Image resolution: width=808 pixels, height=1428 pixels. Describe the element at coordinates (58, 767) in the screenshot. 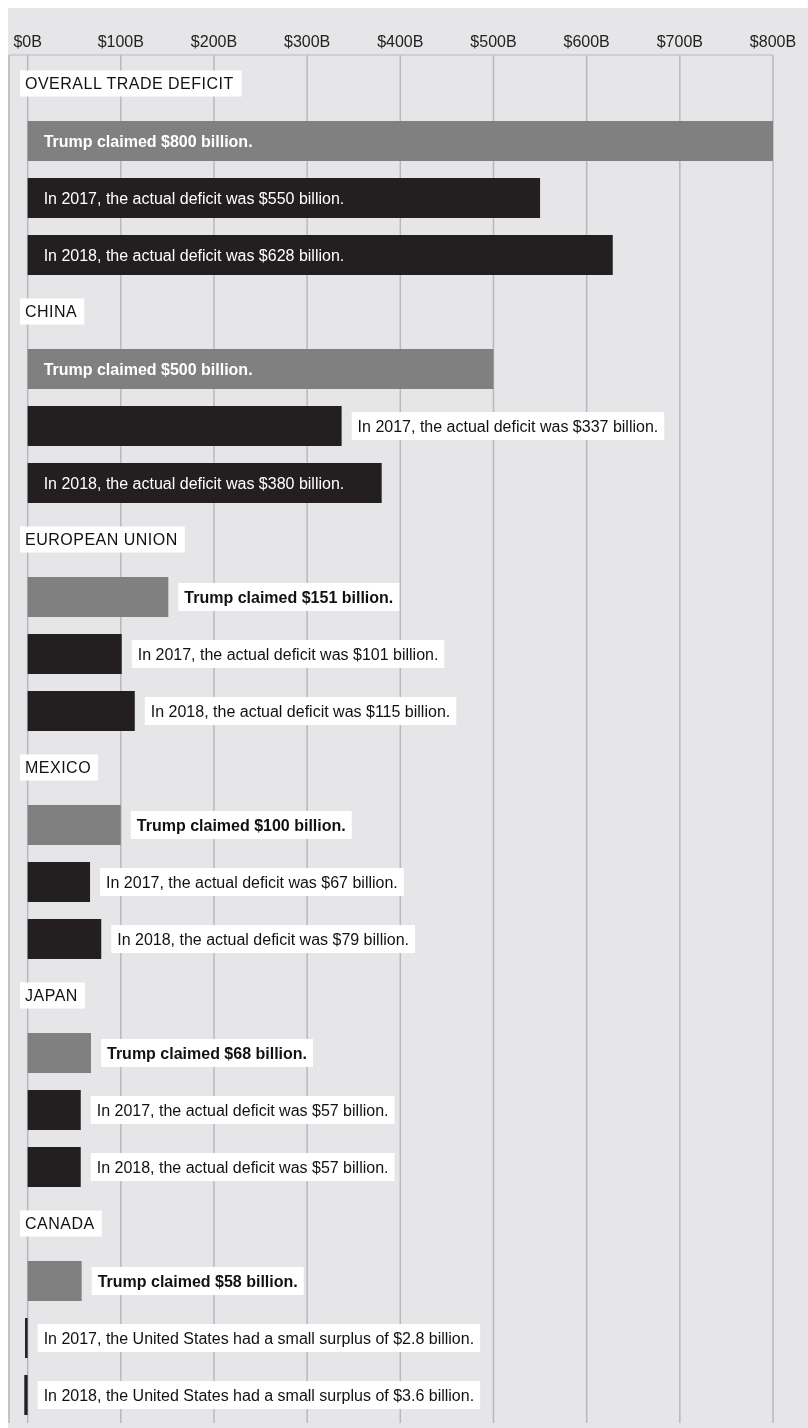

I see `y-tick-label: MEXICO` at that location.